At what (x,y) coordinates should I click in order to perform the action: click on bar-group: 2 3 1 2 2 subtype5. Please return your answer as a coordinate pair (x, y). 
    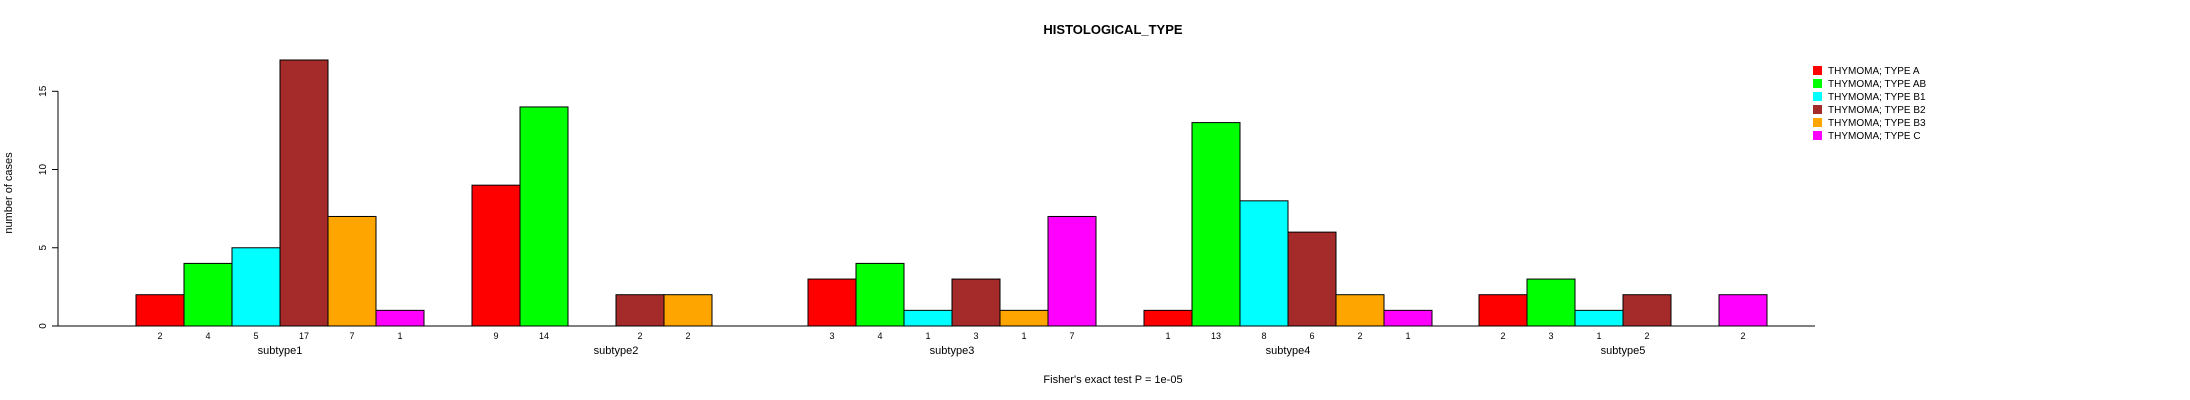
    Looking at the image, I should click on (1607, 317).